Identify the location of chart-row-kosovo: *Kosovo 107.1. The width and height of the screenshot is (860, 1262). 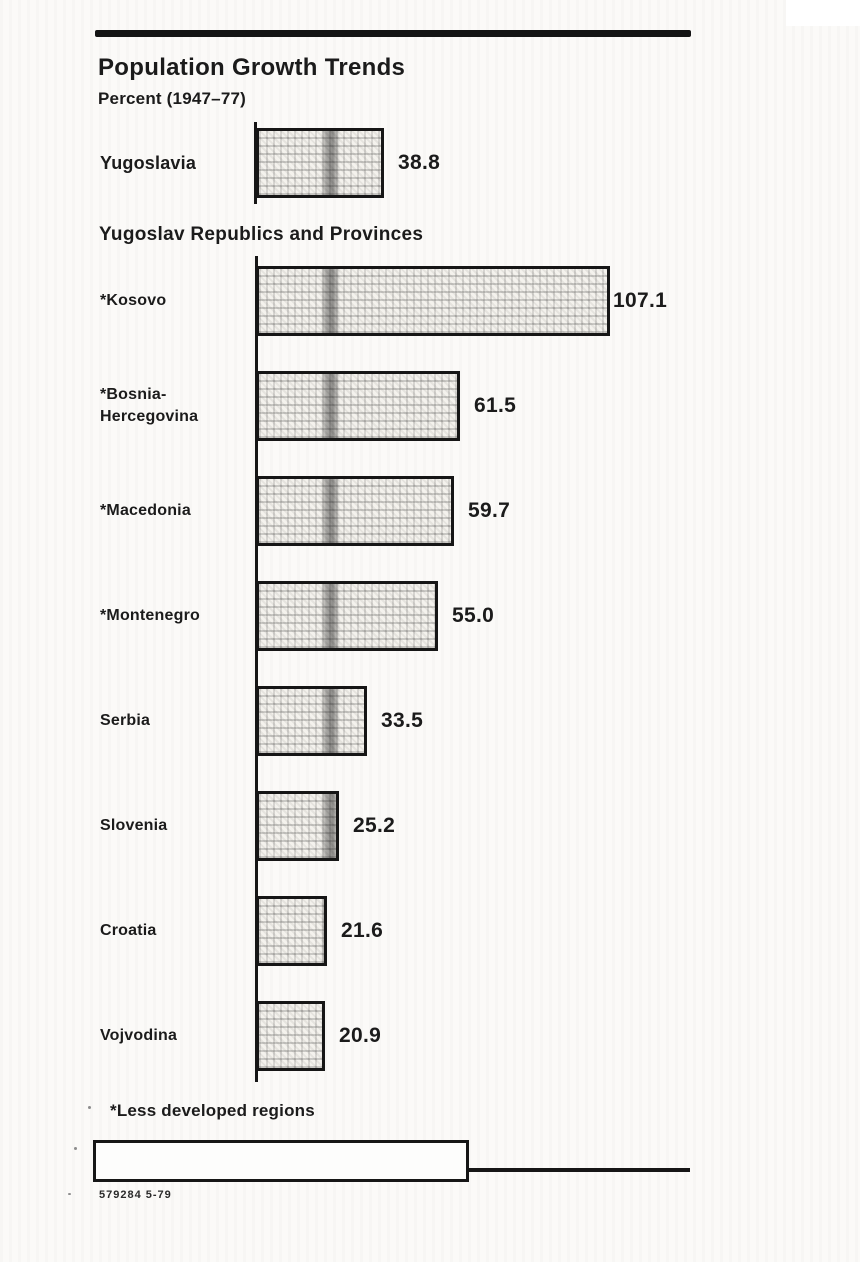
(430, 301).